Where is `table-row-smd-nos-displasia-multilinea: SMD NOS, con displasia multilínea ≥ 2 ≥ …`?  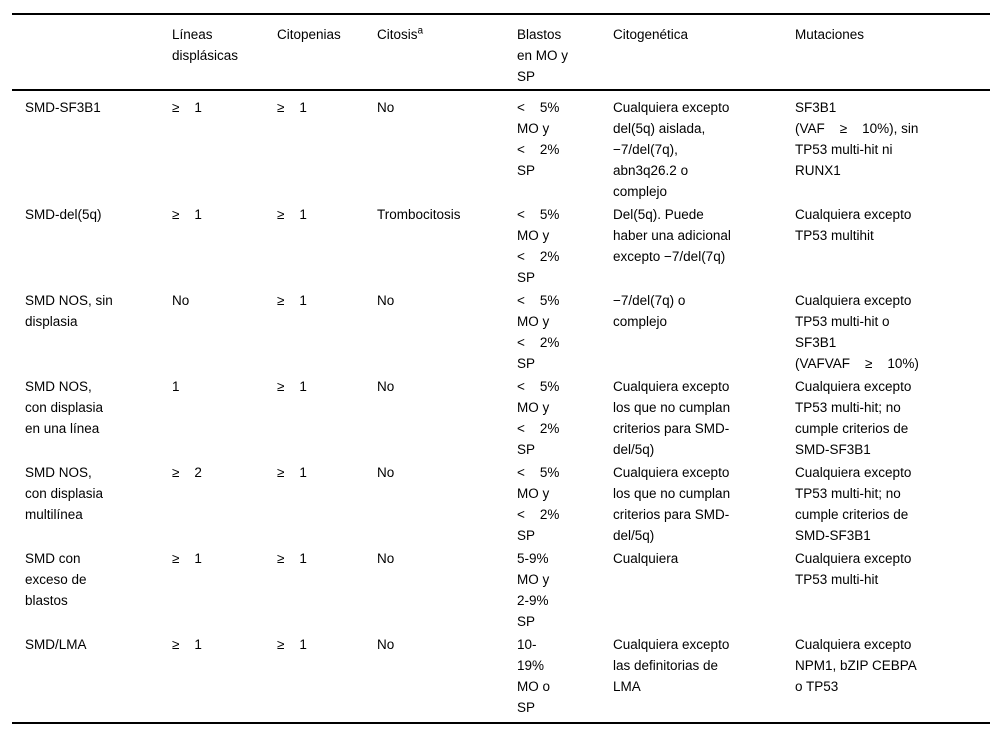 table-row-smd-nos-displasia-multilinea: SMD NOS, con displasia multilínea ≥ 2 ≥ … is located at coordinates (501, 504).